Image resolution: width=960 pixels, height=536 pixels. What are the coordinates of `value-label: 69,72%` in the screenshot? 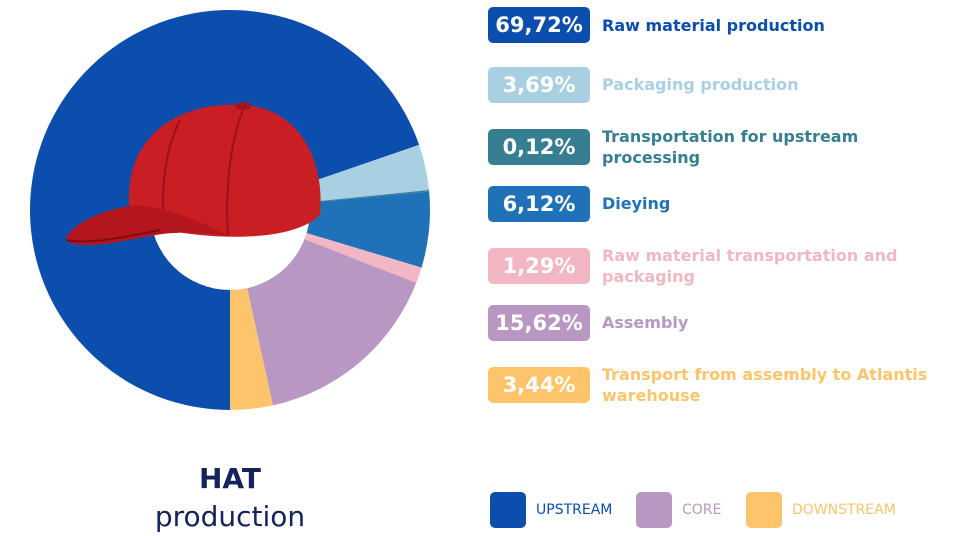 It's located at (539, 25).